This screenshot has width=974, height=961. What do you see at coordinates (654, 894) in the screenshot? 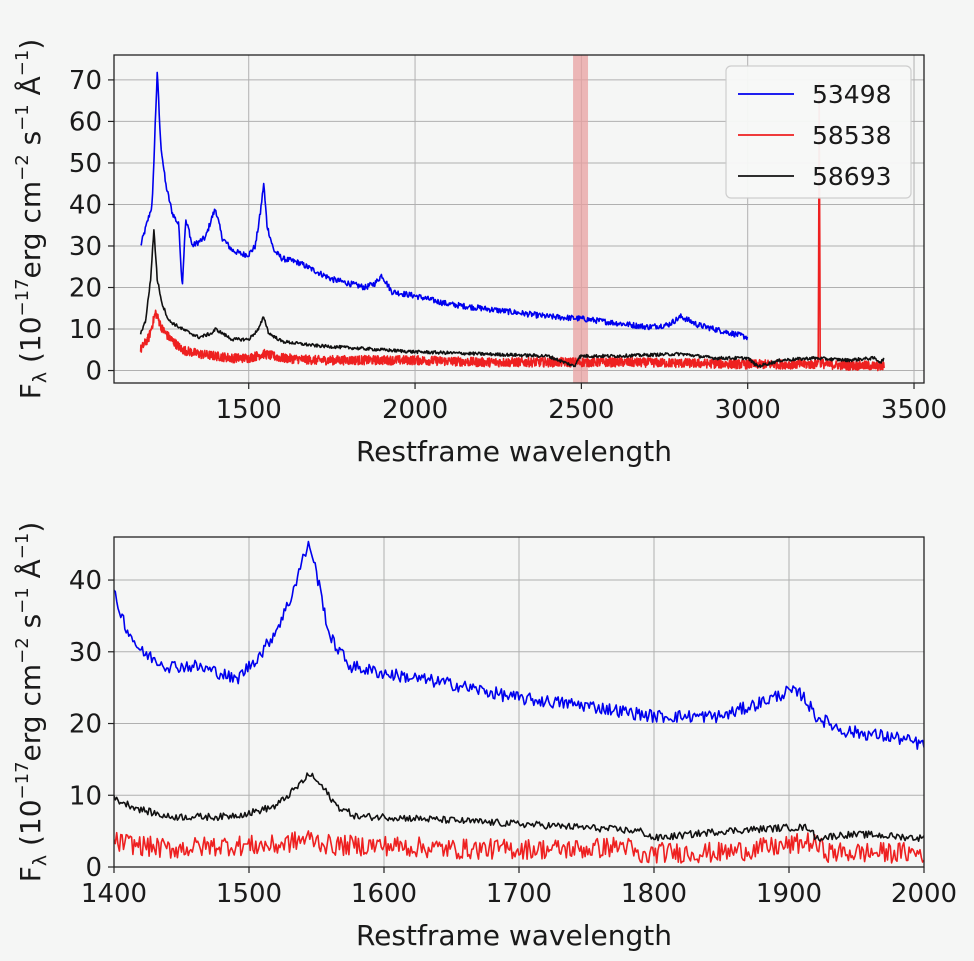
I see `x-tick-label: 1800` at bounding box center [654, 894].